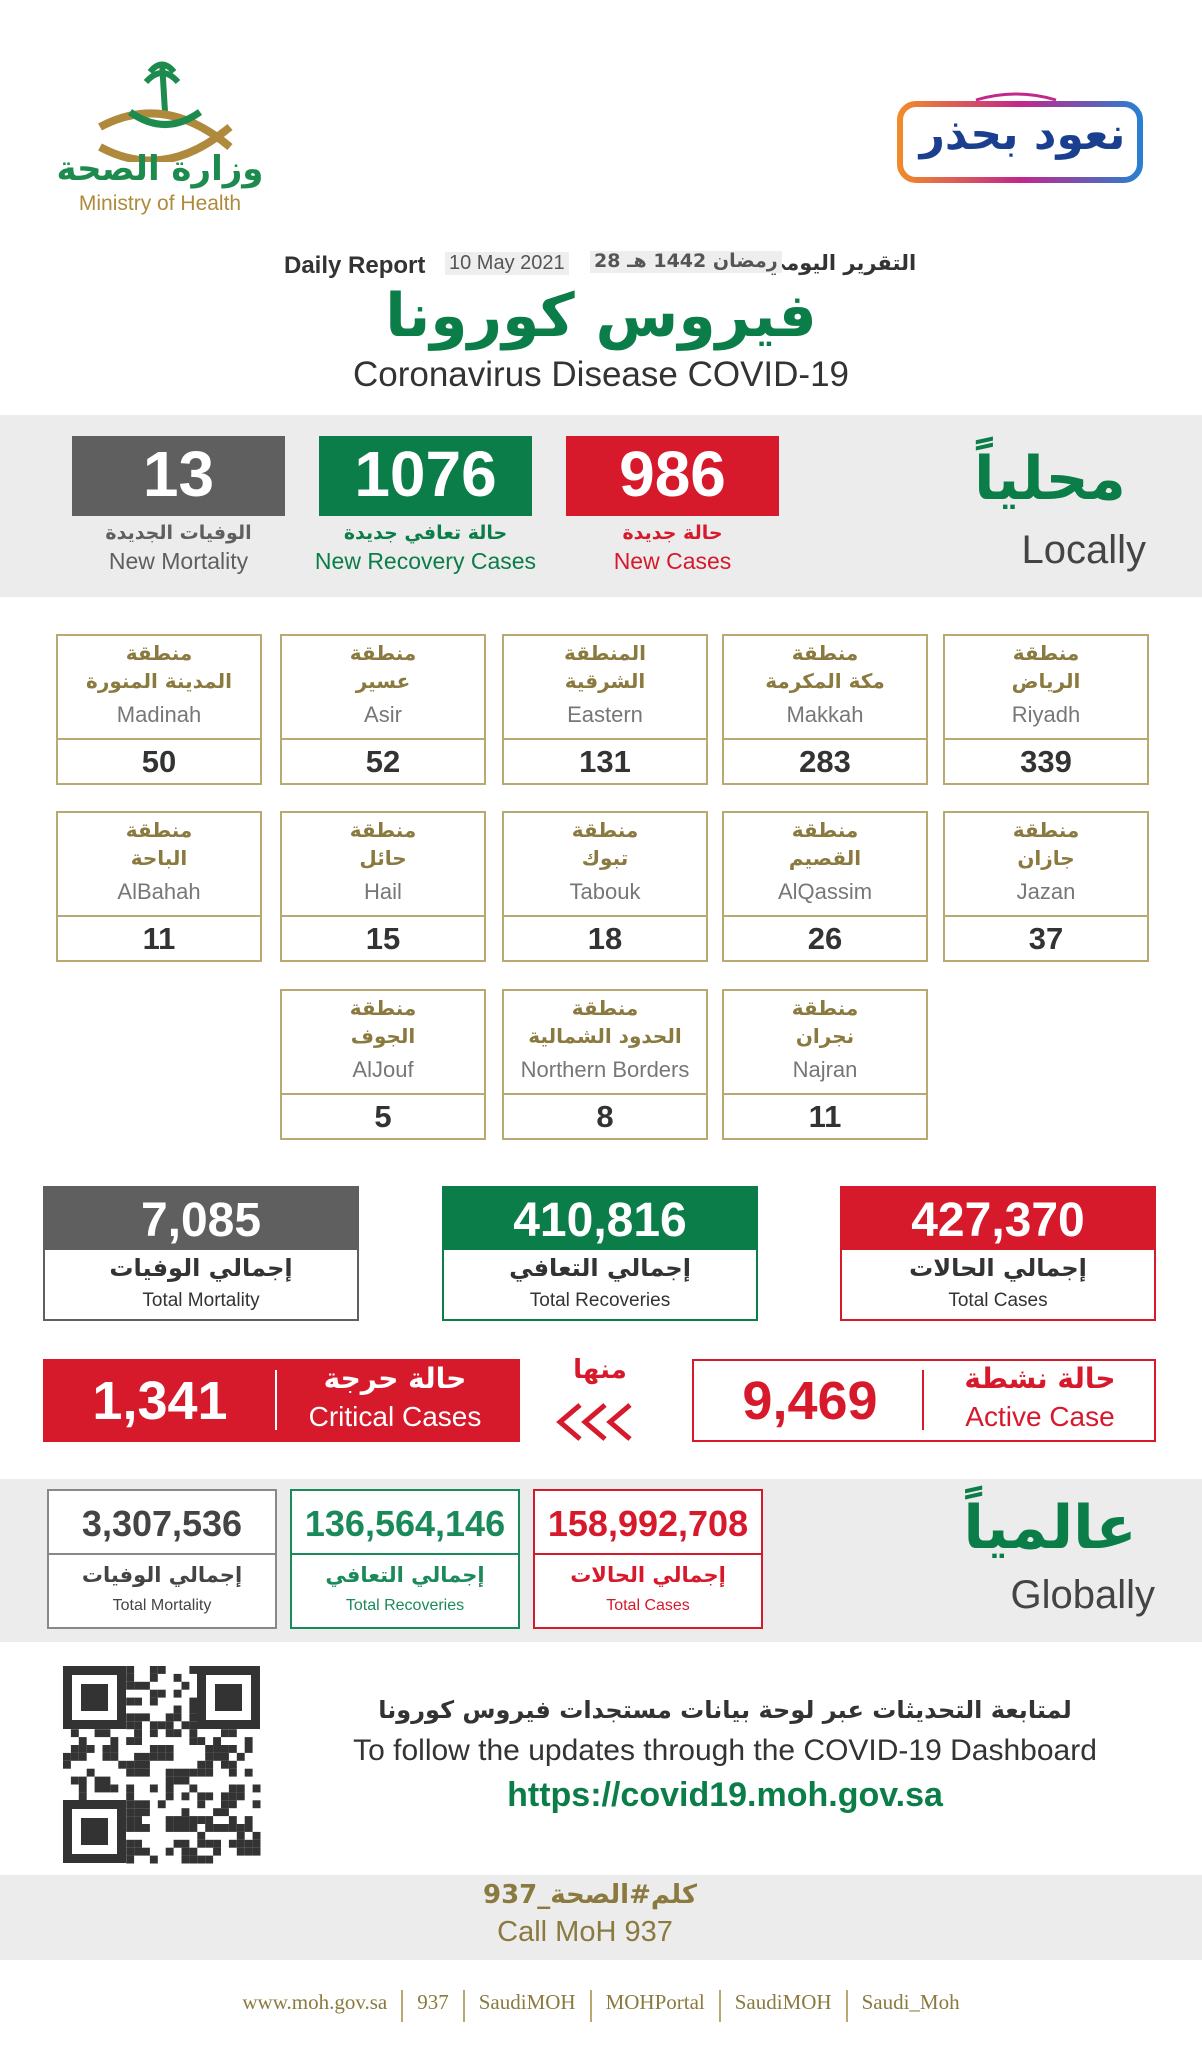 The height and width of the screenshot is (2048, 1202). Describe the element at coordinates (672, 533) in the screenshot. I see `stat-arabic: حالة جديدة` at that location.